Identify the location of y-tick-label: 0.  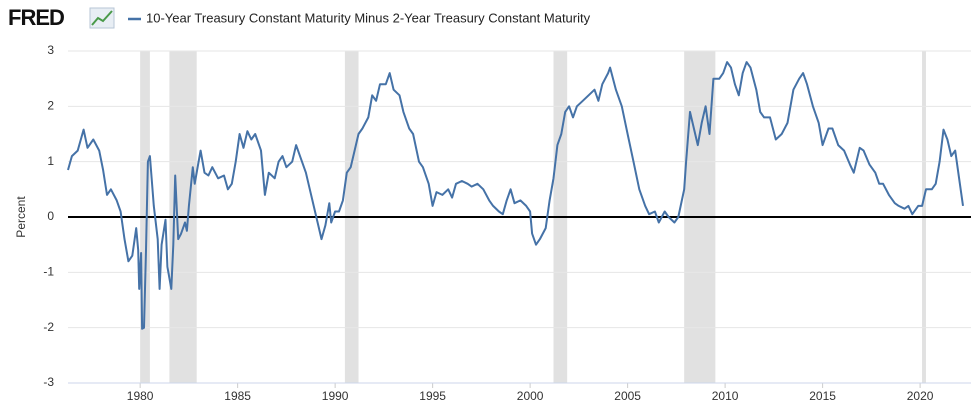
(50, 216).